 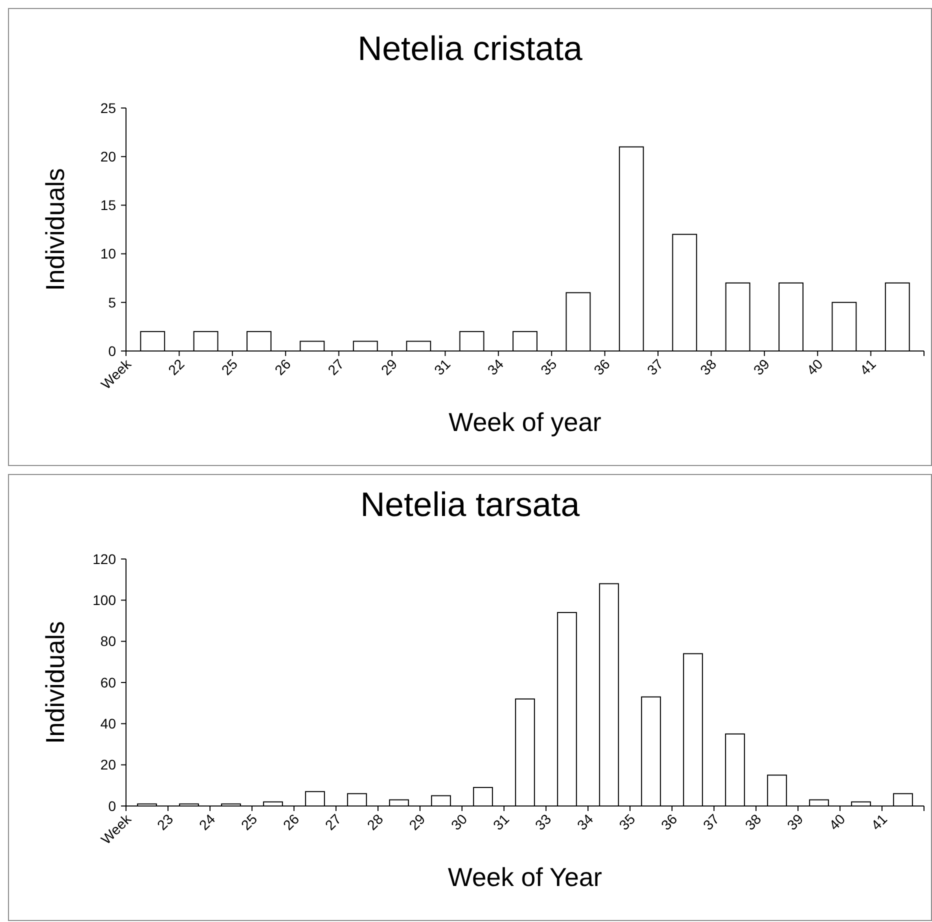 What do you see at coordinates (459, 822) in the screenshot?
I see `x-tick-label: 30` at bounding box center [459, 822].